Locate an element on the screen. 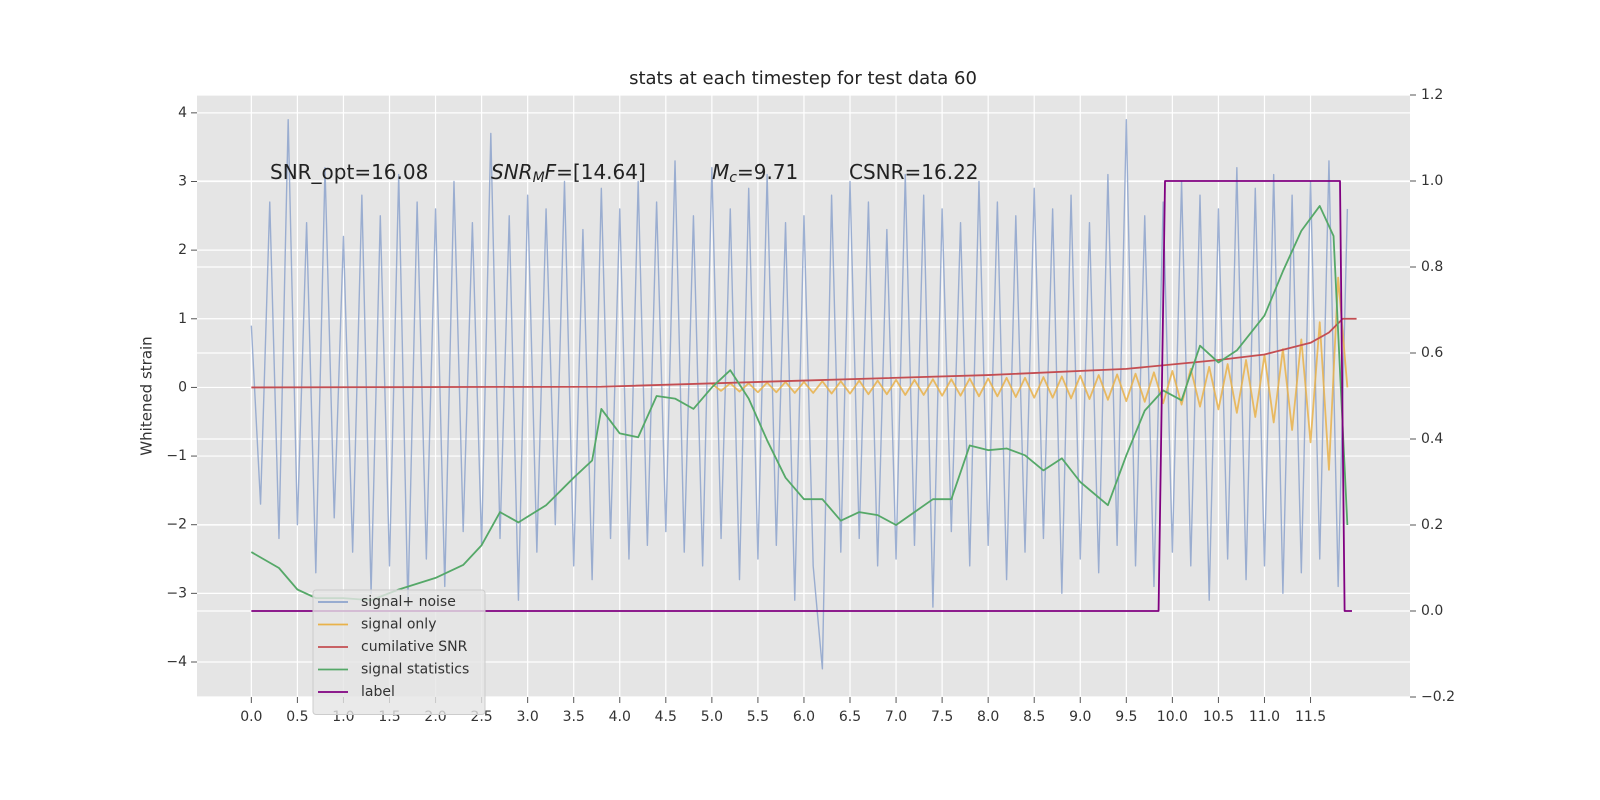  x-tick-label: 11.5 is located at coordinates (1310, 717).